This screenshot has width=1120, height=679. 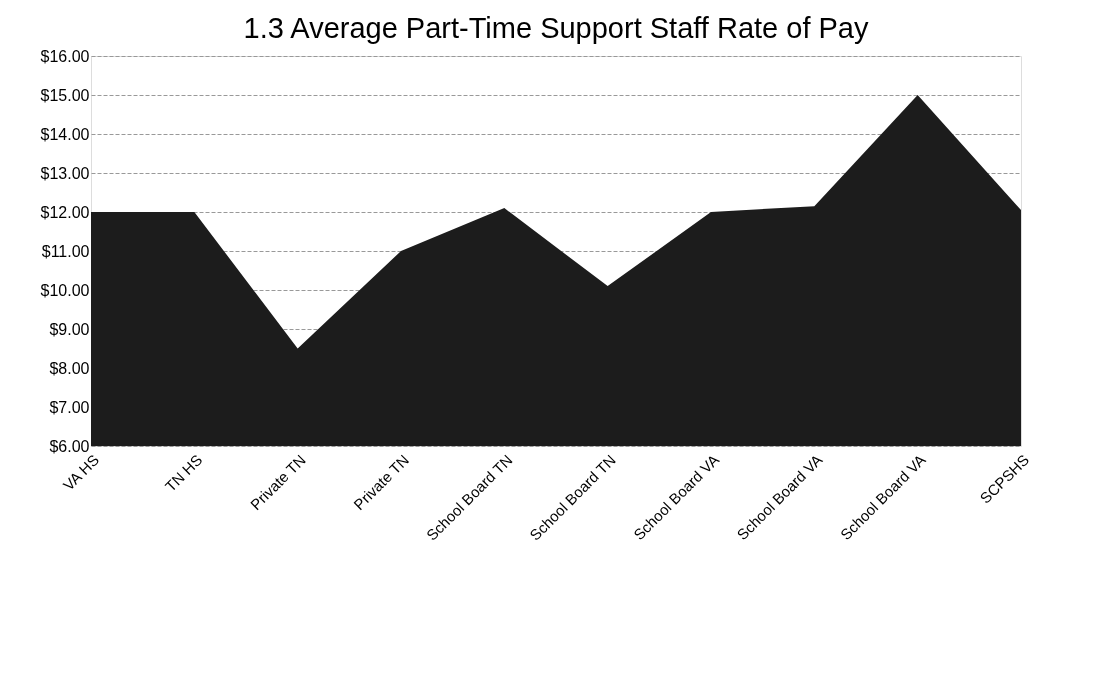 I want to click on y-tick-label: $12.00, so click(x=65, y=212).